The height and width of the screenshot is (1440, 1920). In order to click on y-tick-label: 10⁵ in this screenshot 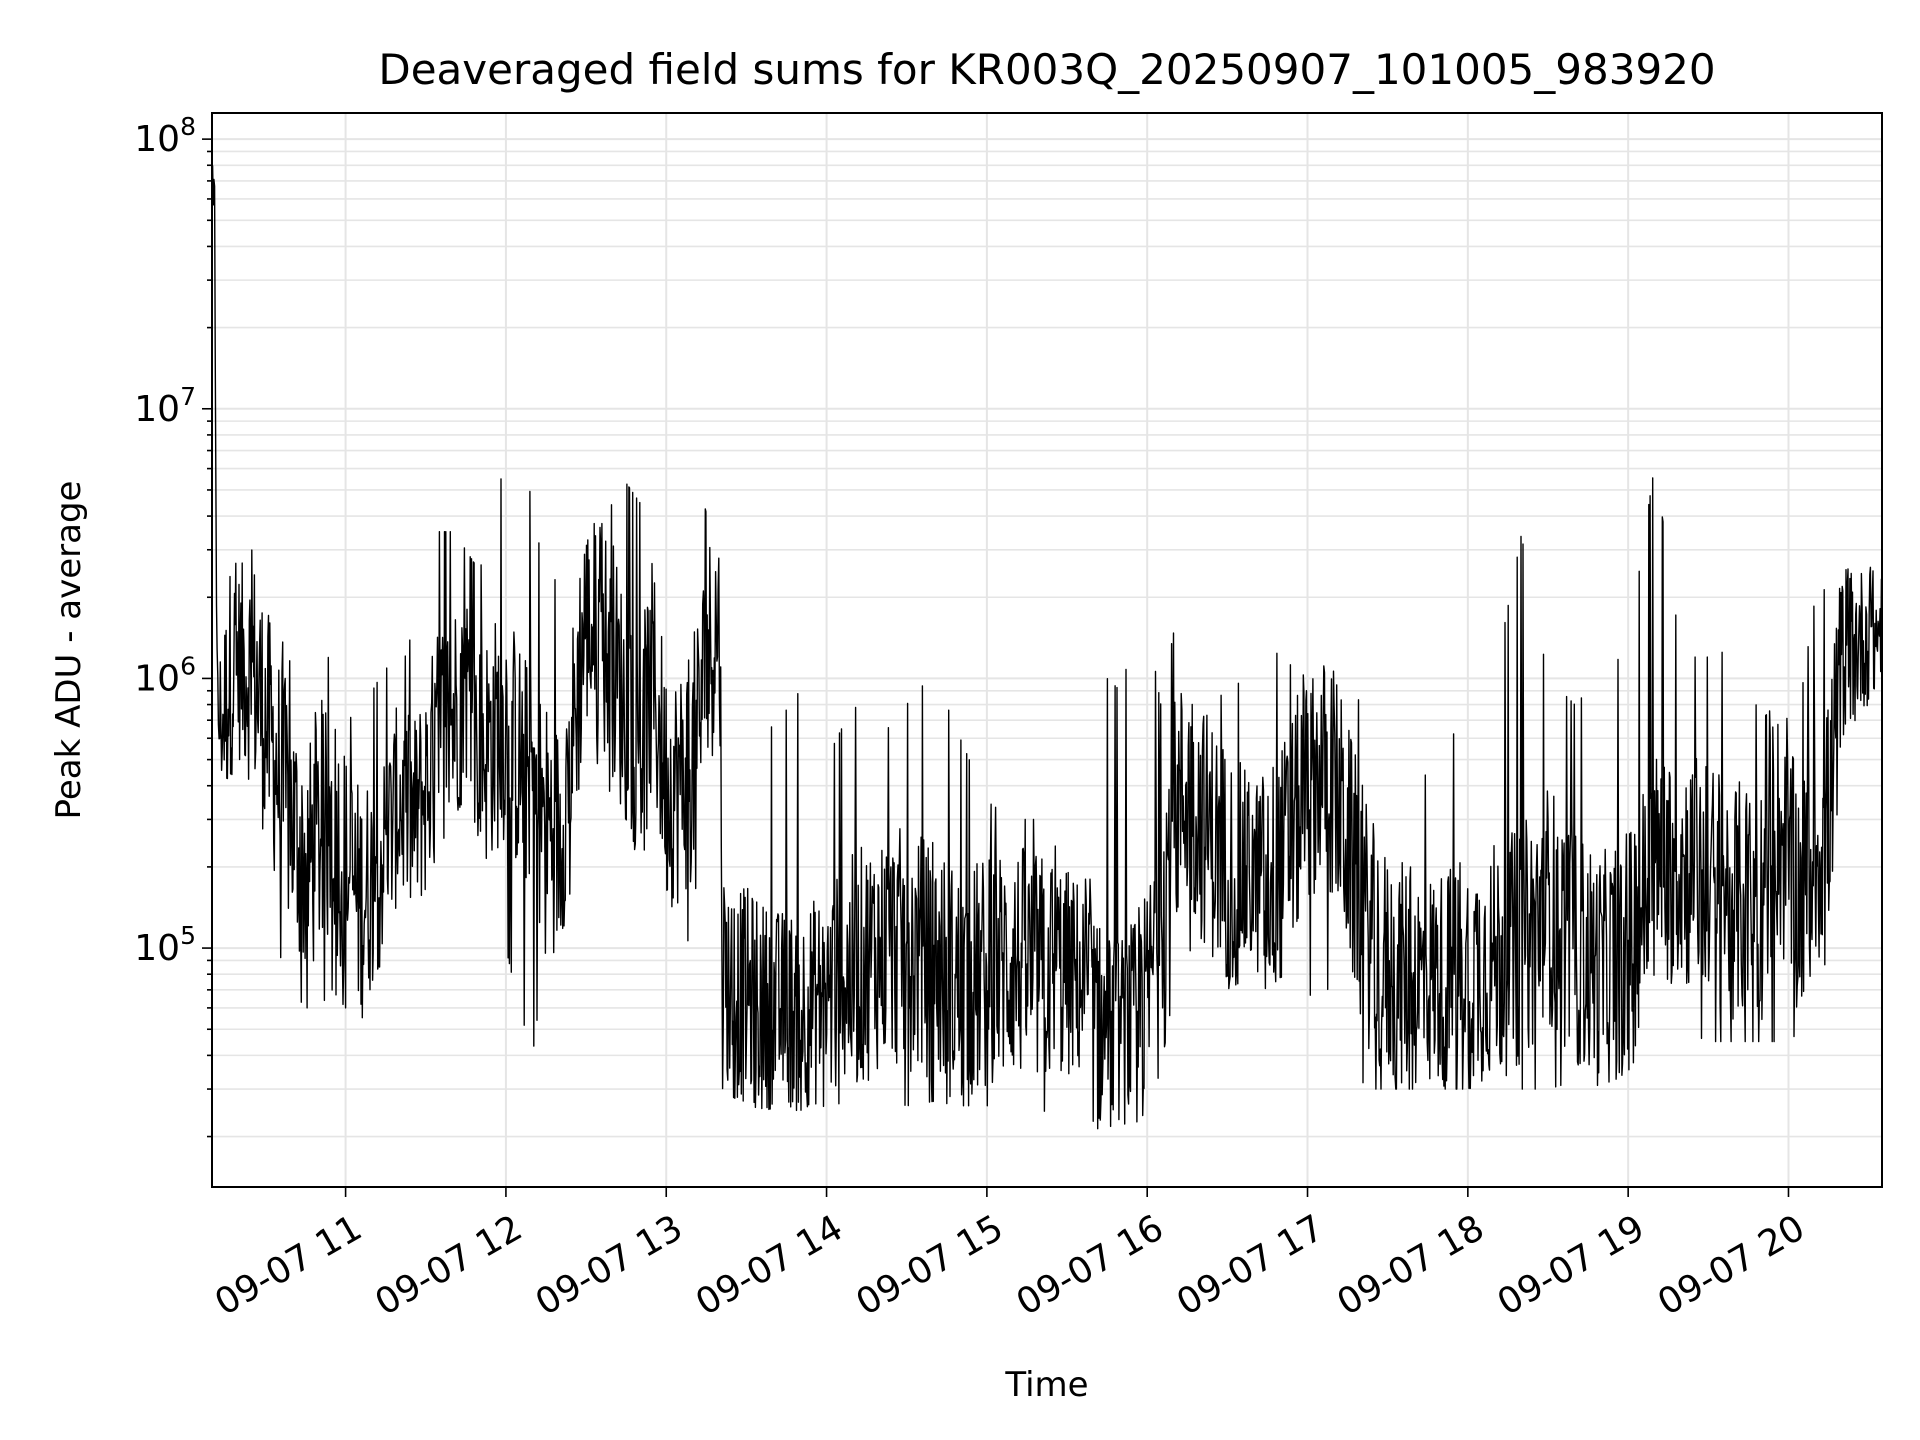, I will do `click(165, 945)`.